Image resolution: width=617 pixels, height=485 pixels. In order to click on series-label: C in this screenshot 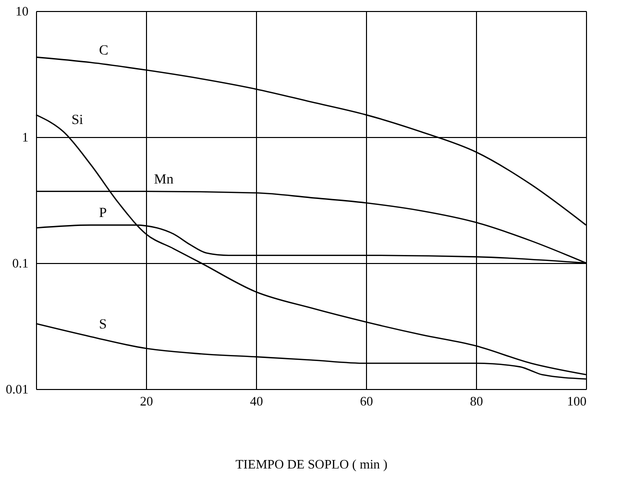, I will do `click(103, 51)`.